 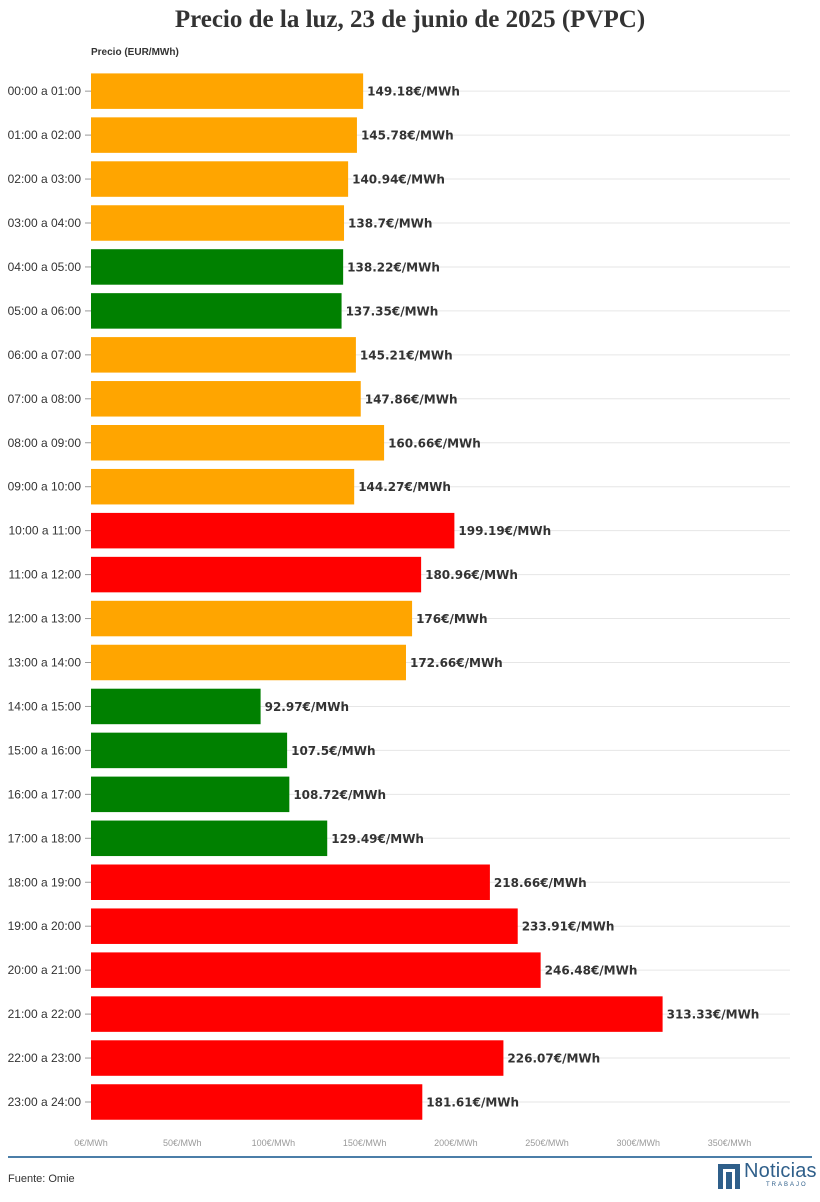 I want to click on category-label: 14:00 a 15:00, so click(x=45, y=706).